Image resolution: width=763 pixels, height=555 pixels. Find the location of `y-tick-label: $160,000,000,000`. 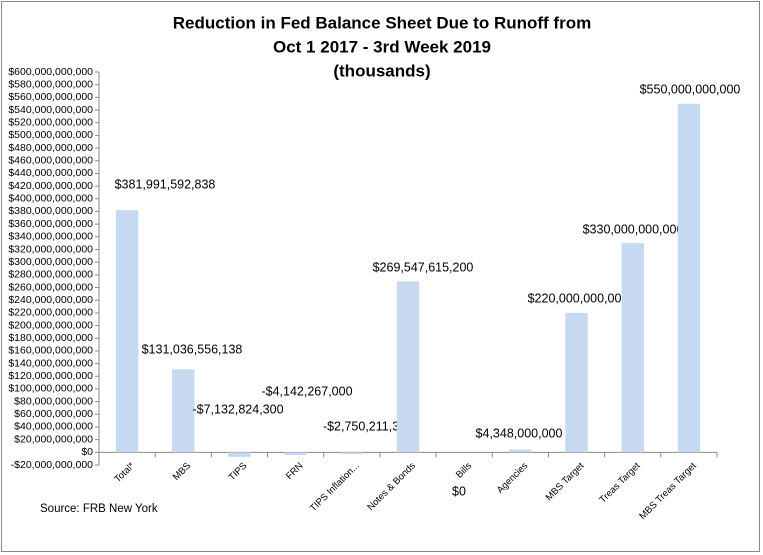

y-tick-label: $160,000,000,000 is located at coordinates (50, 351).